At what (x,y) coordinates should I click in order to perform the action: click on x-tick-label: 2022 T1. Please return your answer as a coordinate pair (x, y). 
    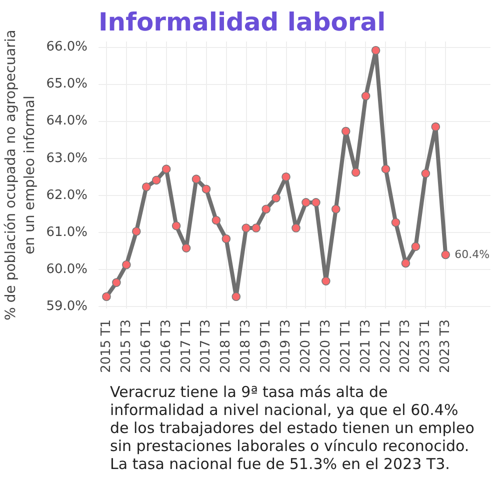
    Looking at the image, I should click on (386, 346).